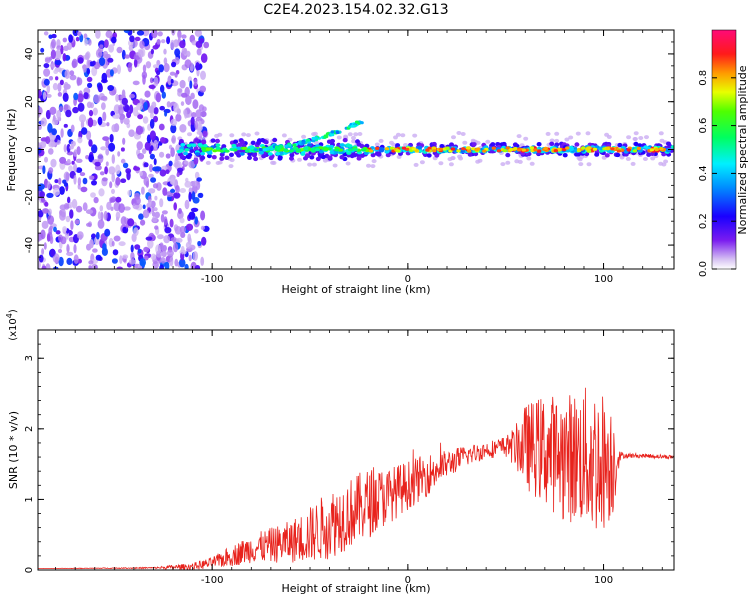 Image resolution: width=750 pixels, height=600 pixels. What do you see at coordinates (212, 279) in the screenshot?
I see `spectrogram-x-tick-label: -100` at bounding box center [212, 279].